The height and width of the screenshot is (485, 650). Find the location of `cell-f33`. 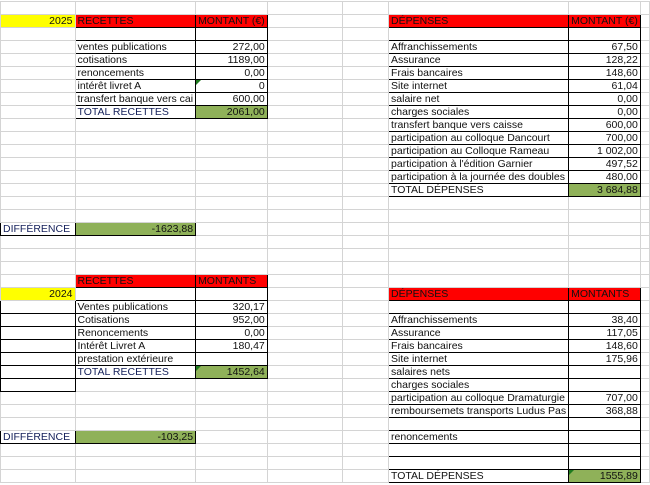

cell-f33 is located at coordinates (479, 424).